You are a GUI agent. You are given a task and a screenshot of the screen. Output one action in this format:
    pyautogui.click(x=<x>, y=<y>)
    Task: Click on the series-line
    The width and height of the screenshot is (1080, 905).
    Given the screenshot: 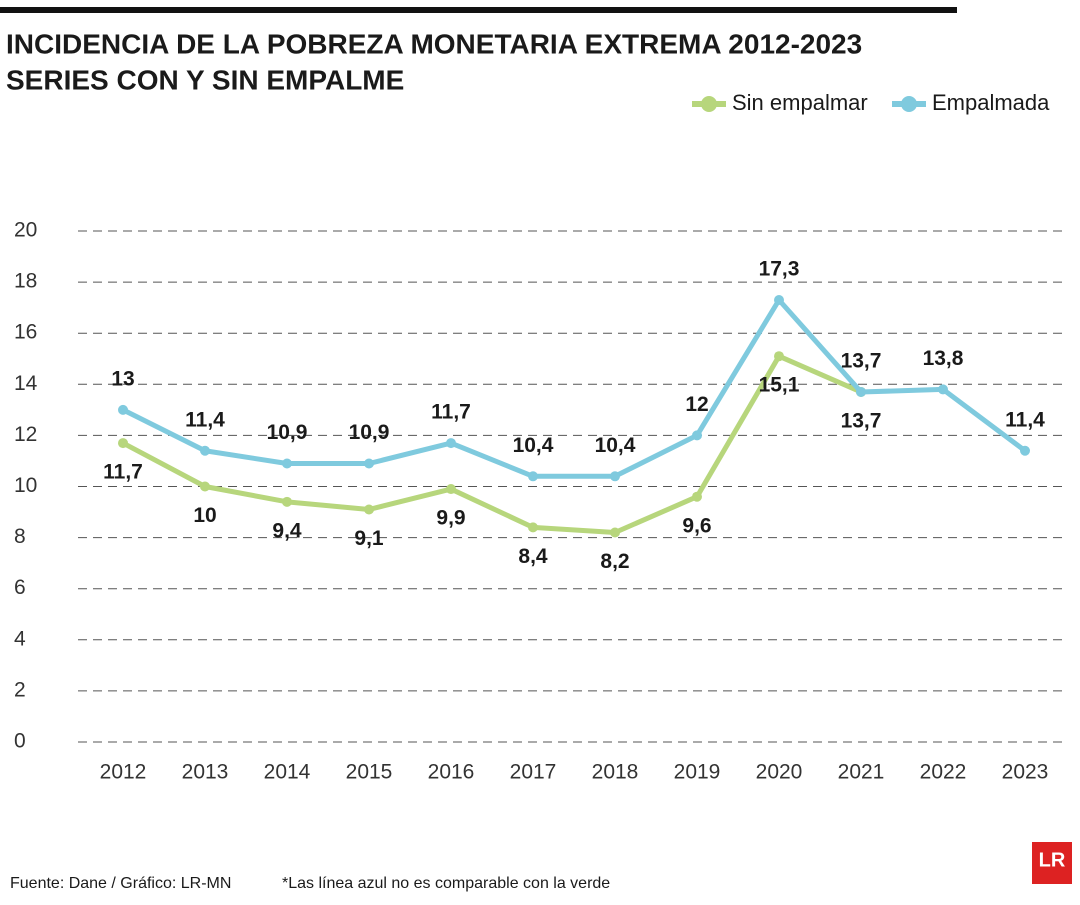 What is the action you would take?
    pyautogui.click(x=491, y=444)
    